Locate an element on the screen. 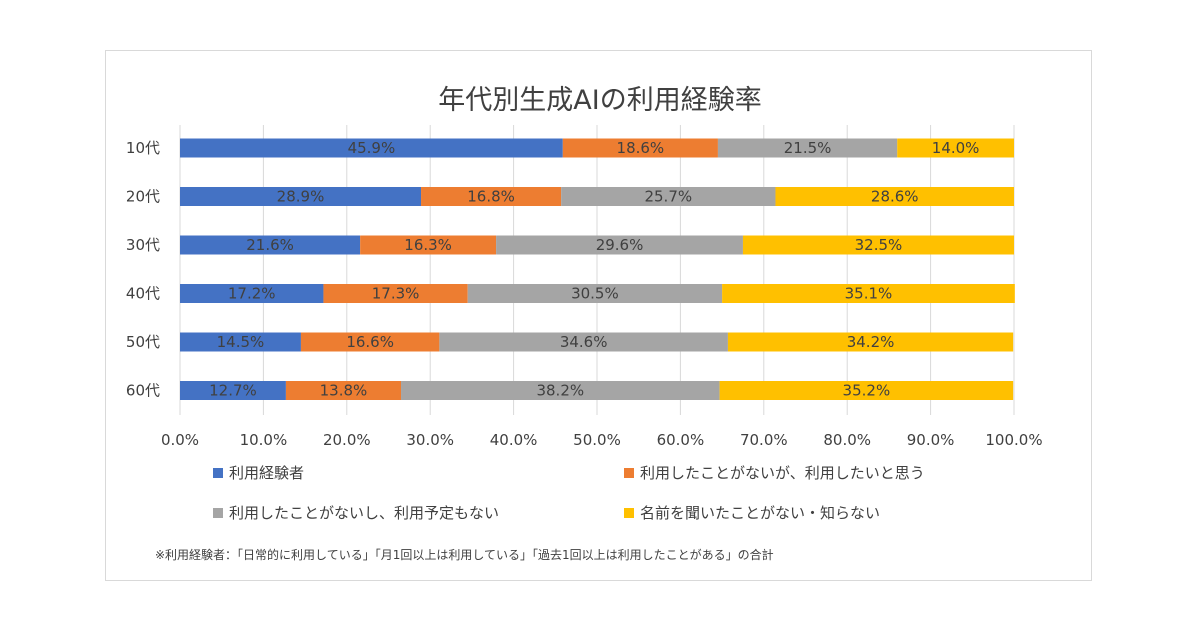 The image size is (1200, 628). data-label: 28.6% is located at coordinates (895, 197).